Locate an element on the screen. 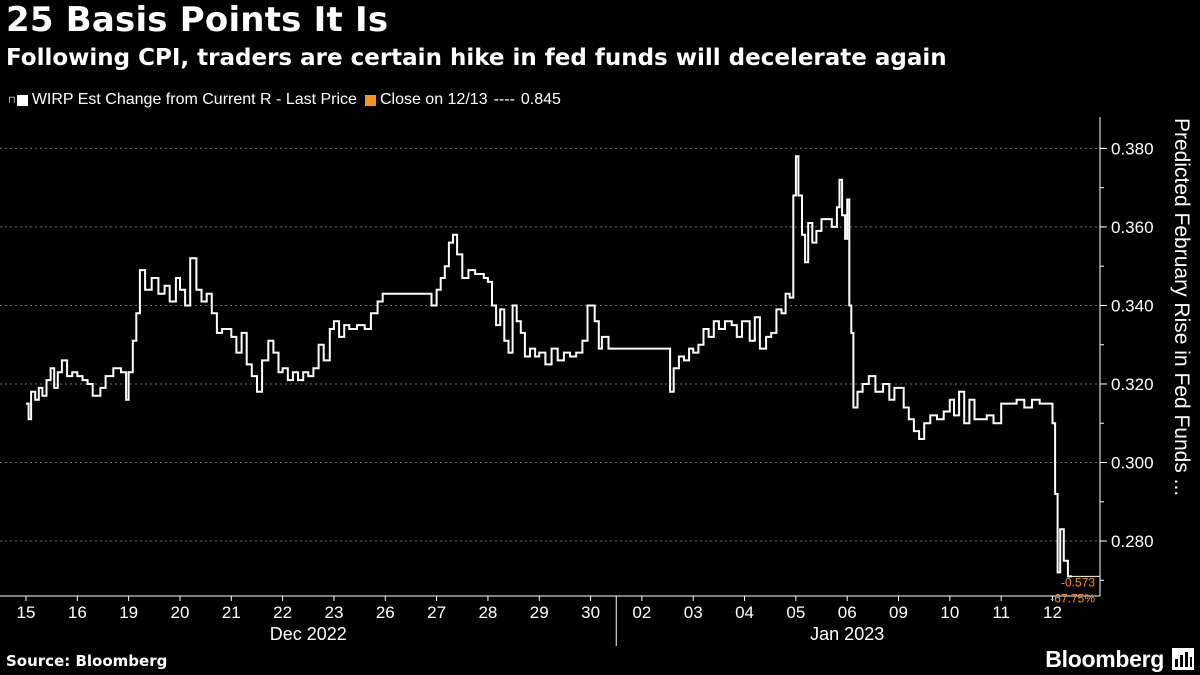 The image size is (1200, 675). x-tick-label: 11 is located at coordinates (1001, 612).